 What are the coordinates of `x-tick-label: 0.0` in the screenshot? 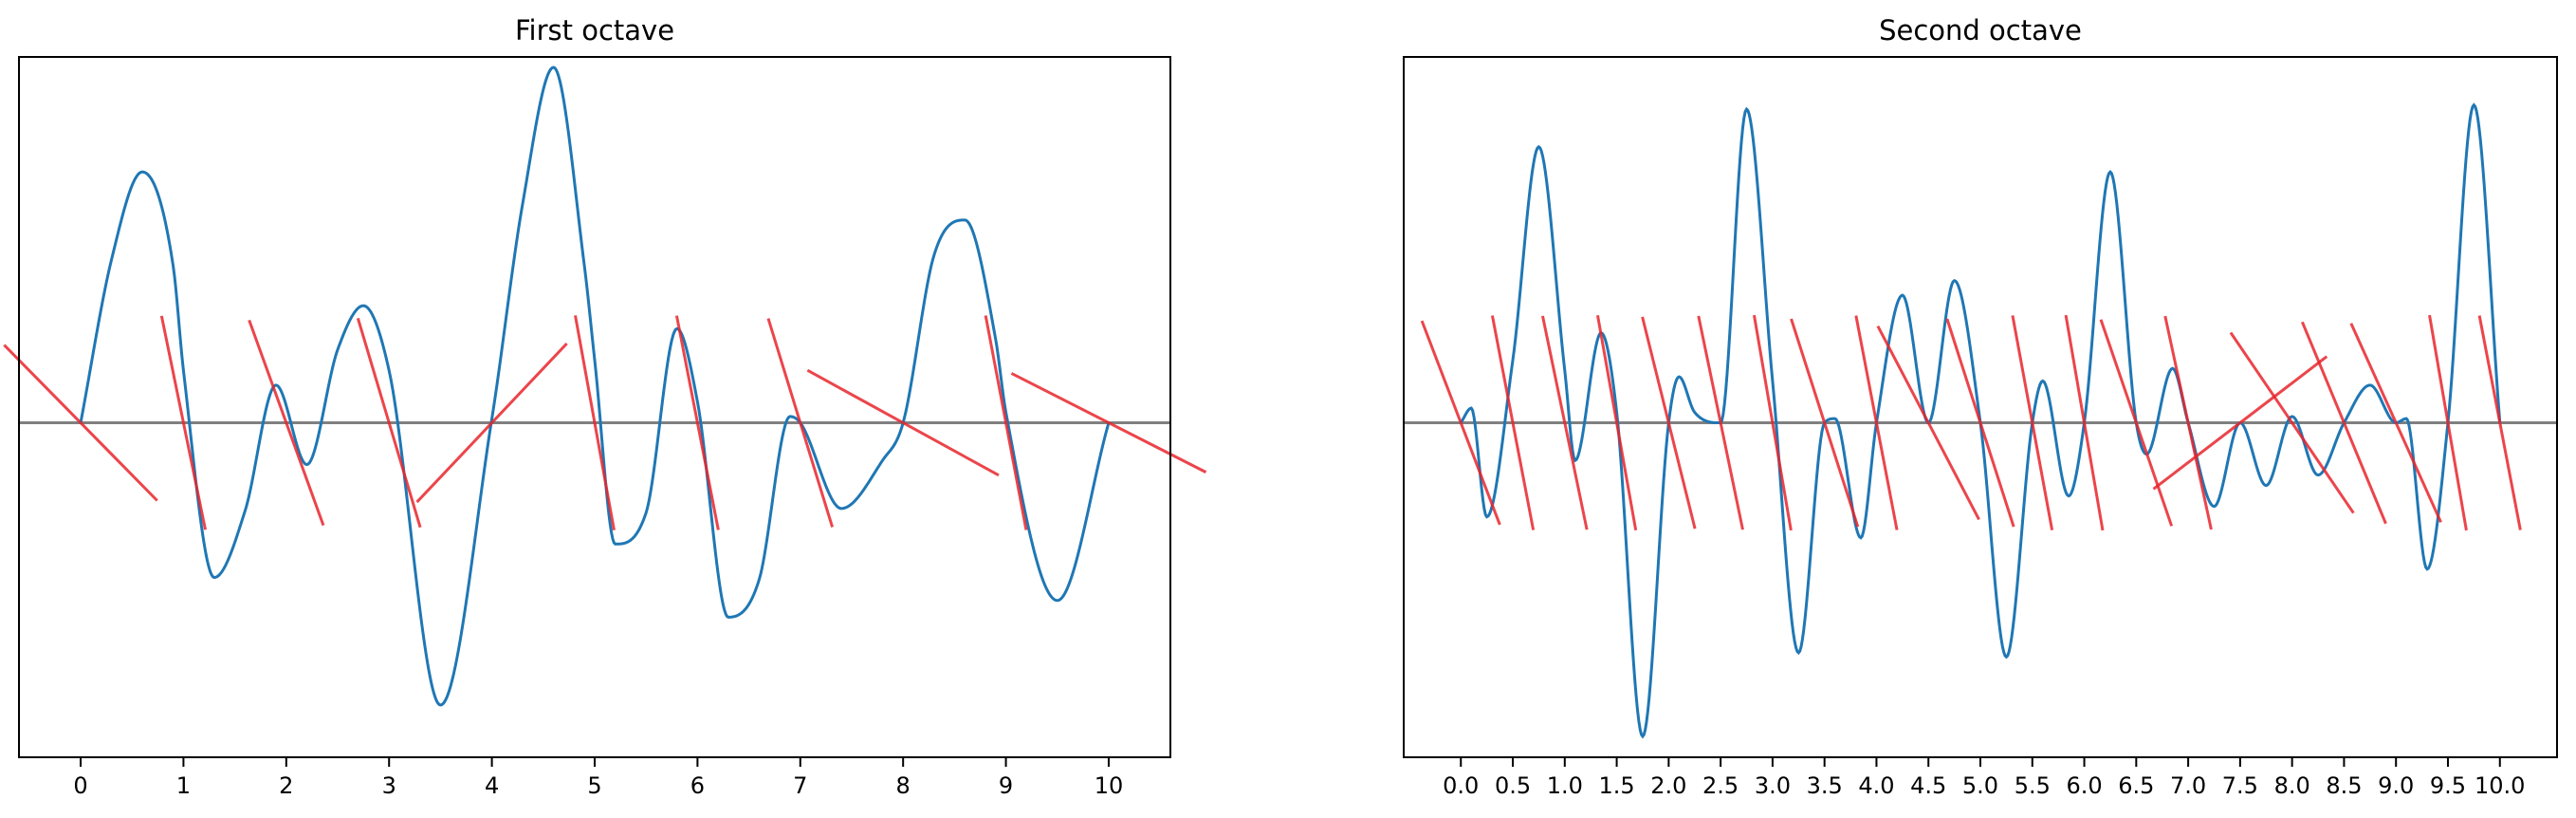 It's located at (1461, 785).